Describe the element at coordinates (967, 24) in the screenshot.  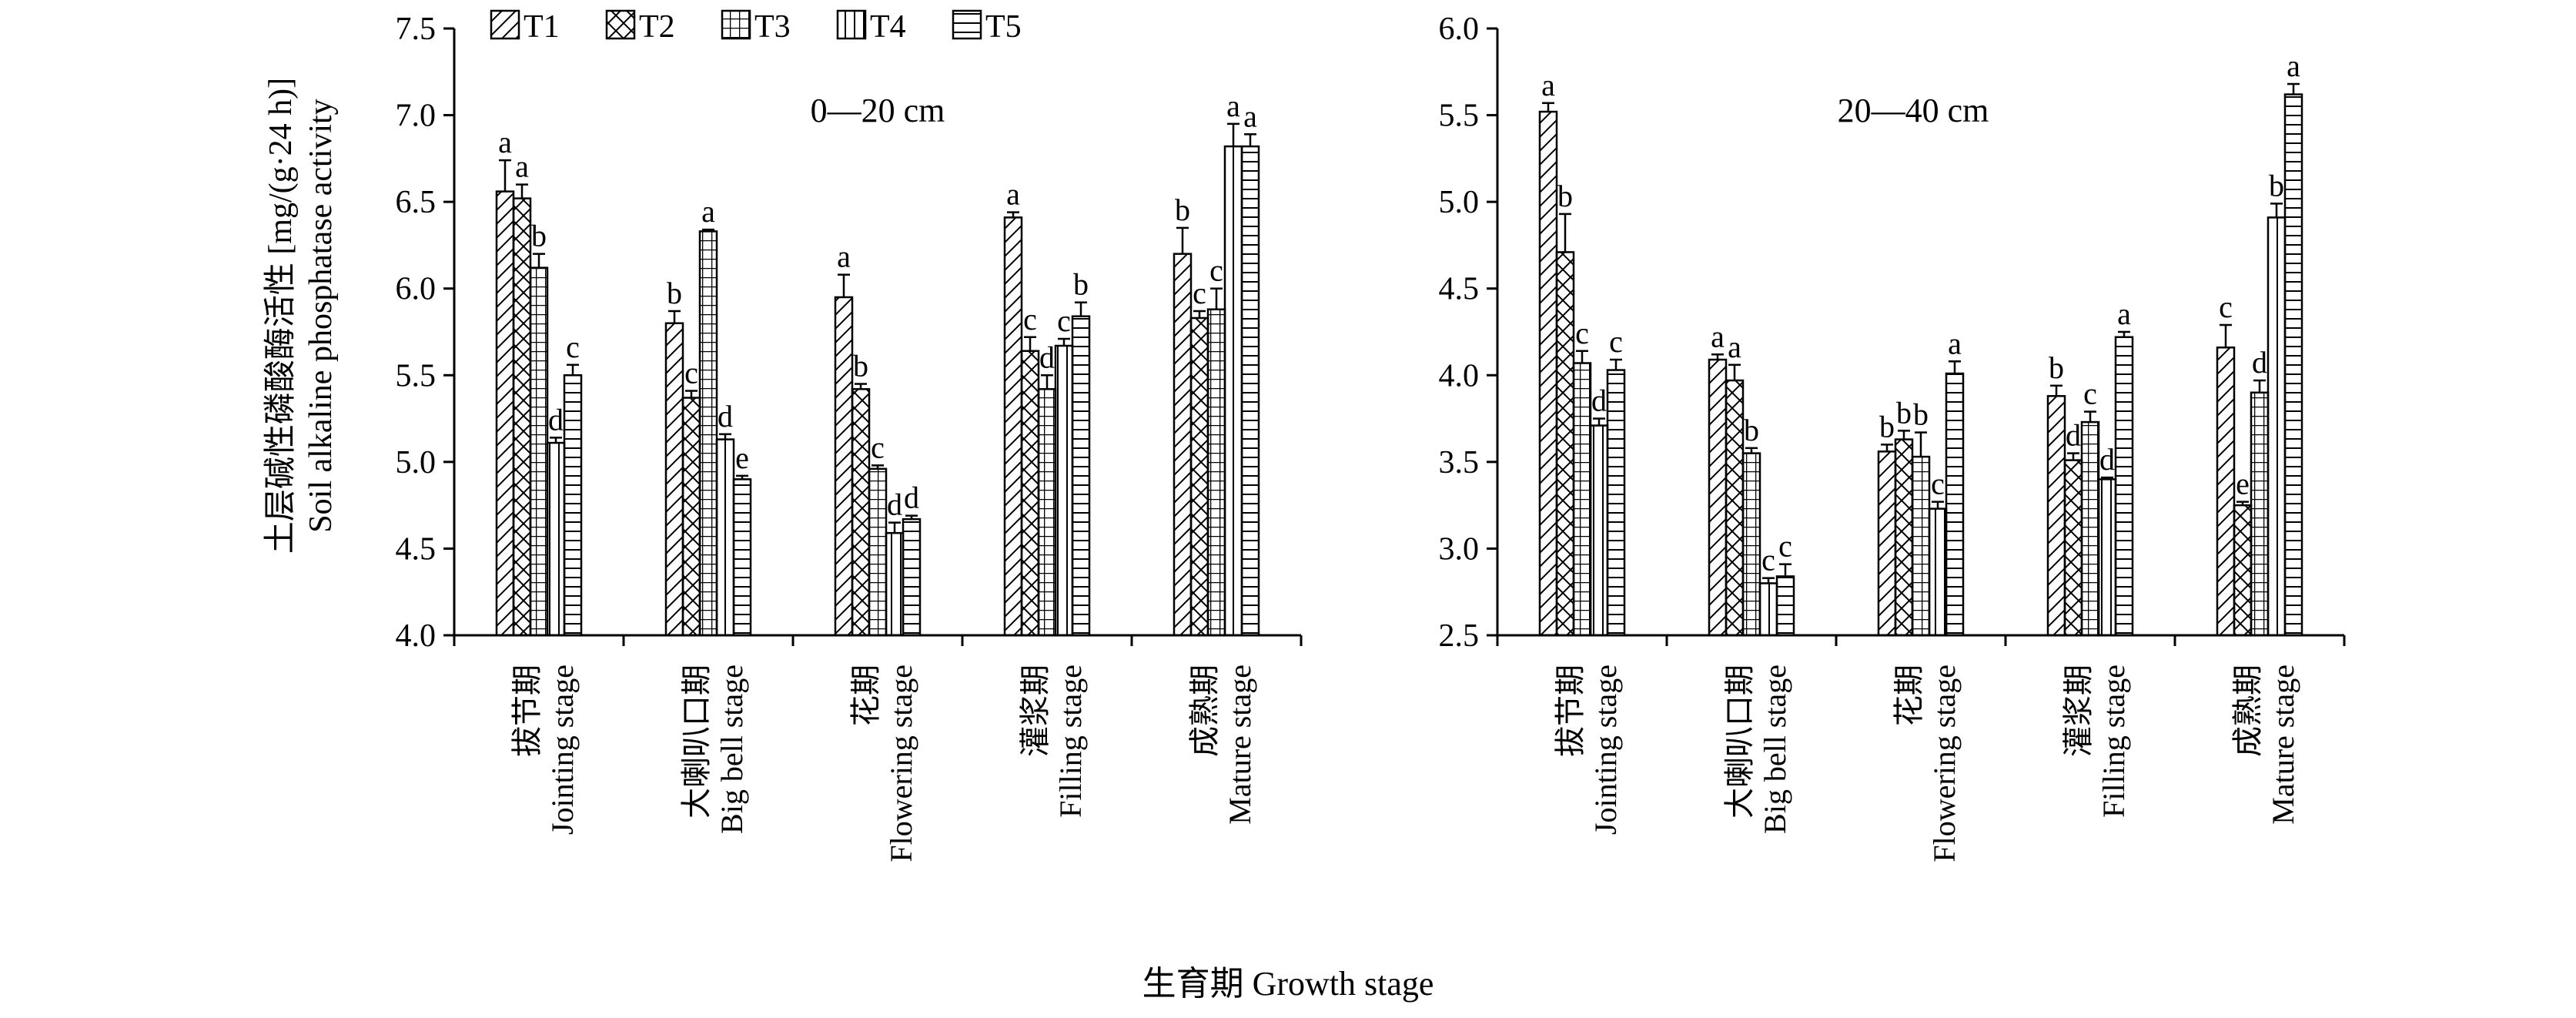
I see `legend-swatch-T5` at that location.